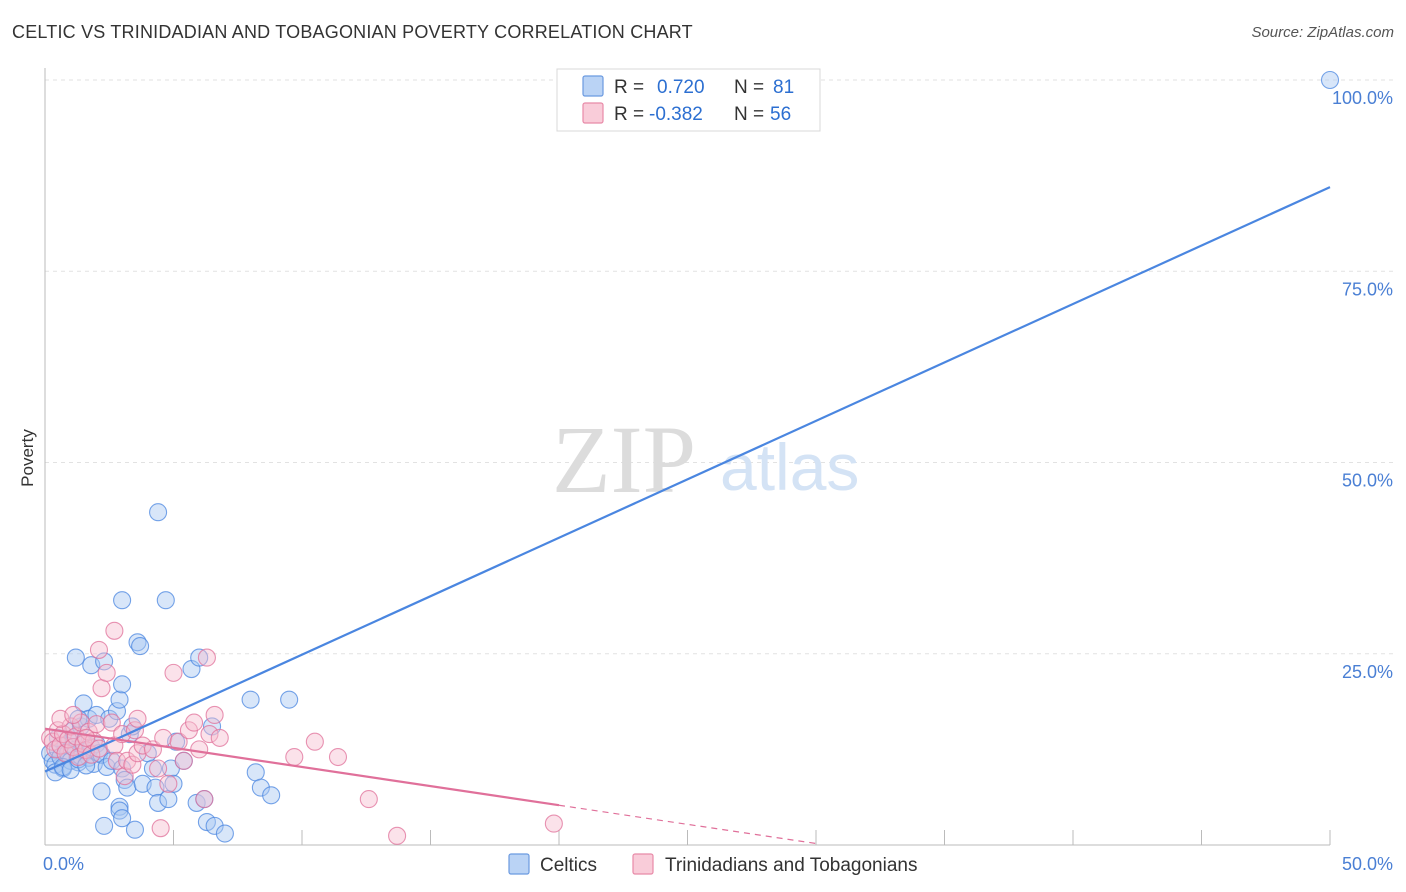 The image size is (1406, 892). Describe the element at coordinates (1362, 98) in the screenshot. I see `y-tick-label-100: 100.0%` at that location.